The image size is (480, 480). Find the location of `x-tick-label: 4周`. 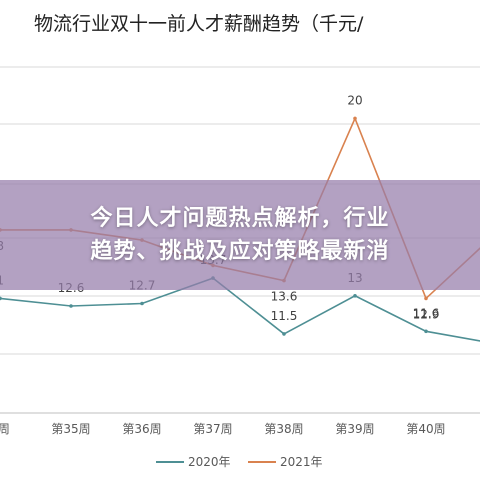

x-tick-label: 4周 is located at coordinates (5, 429).